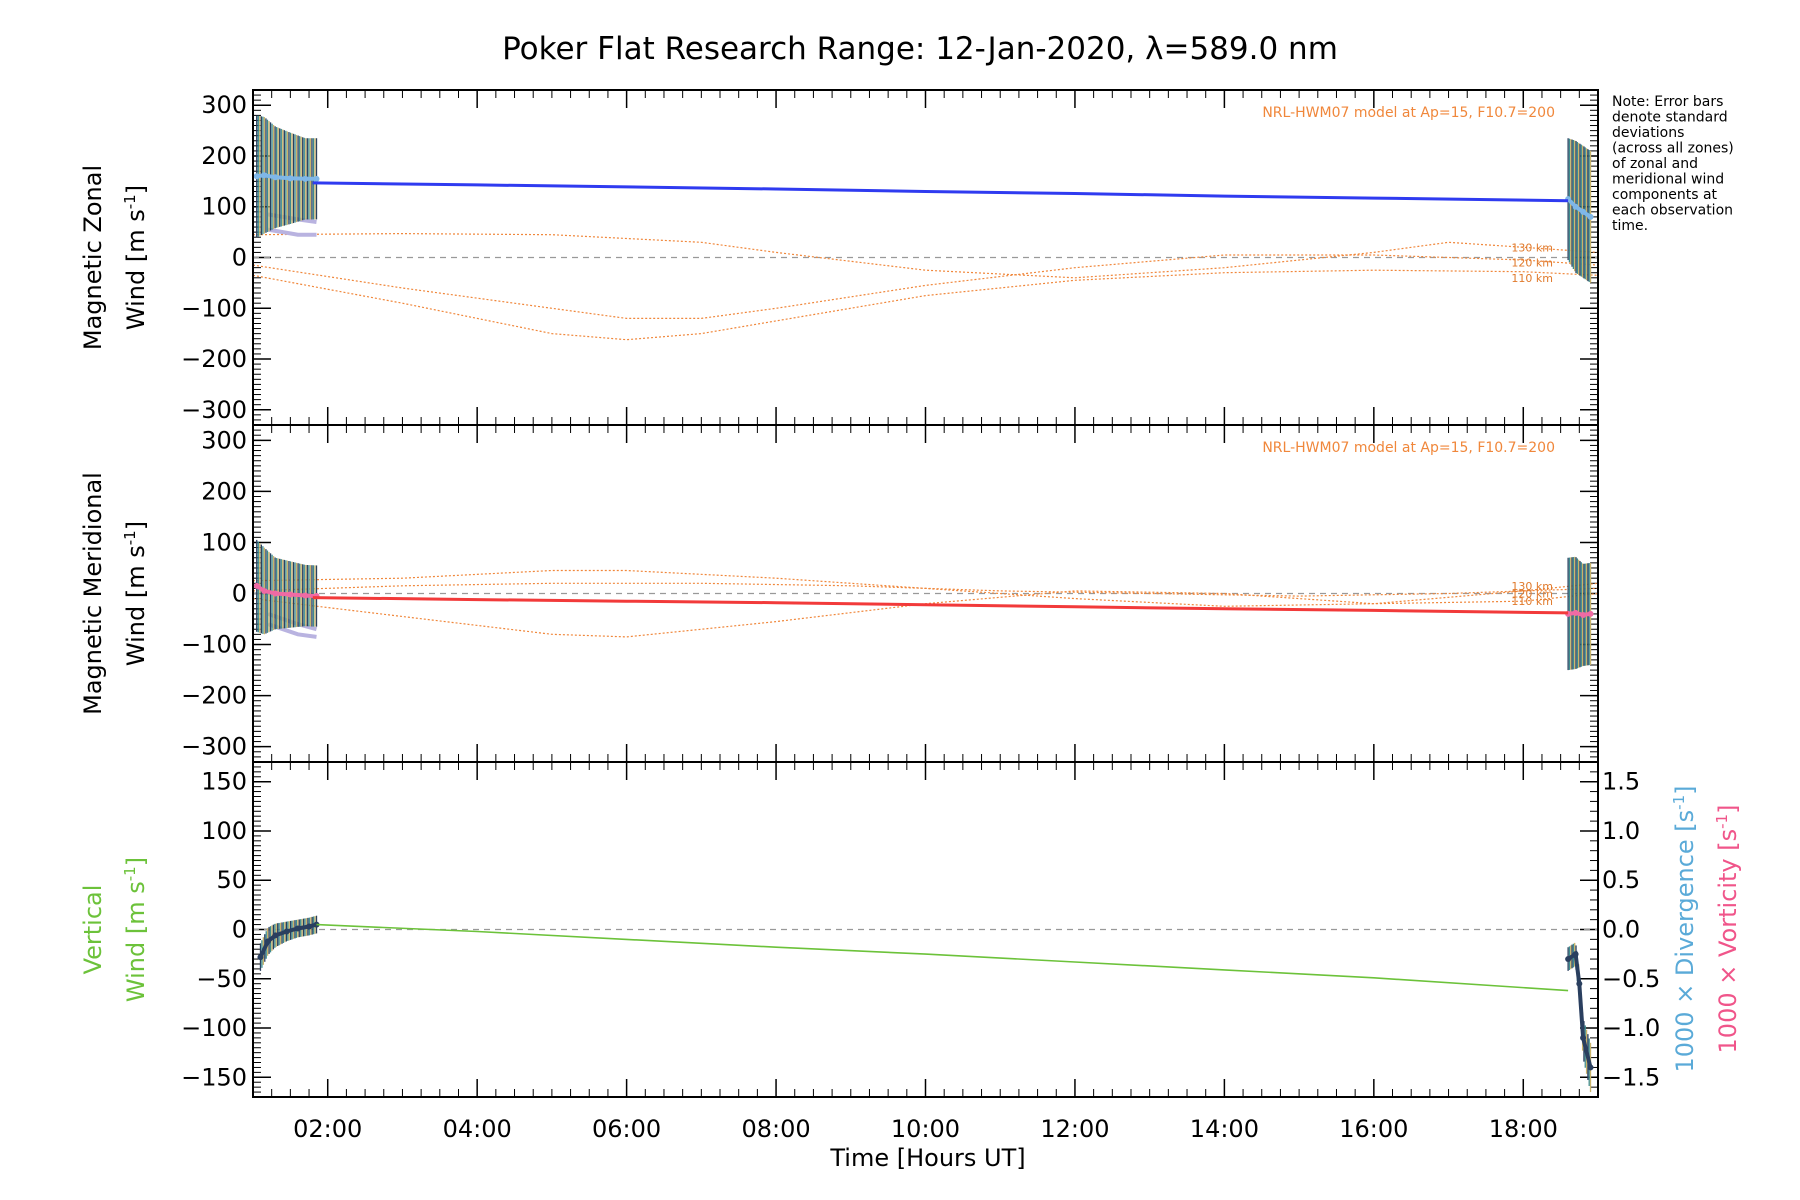 This screenshot has height=1200, width=1800. Describe the element at coordinates (1728, 809) in the screenshot. I see `vorticity-label-close: ]` at that location.